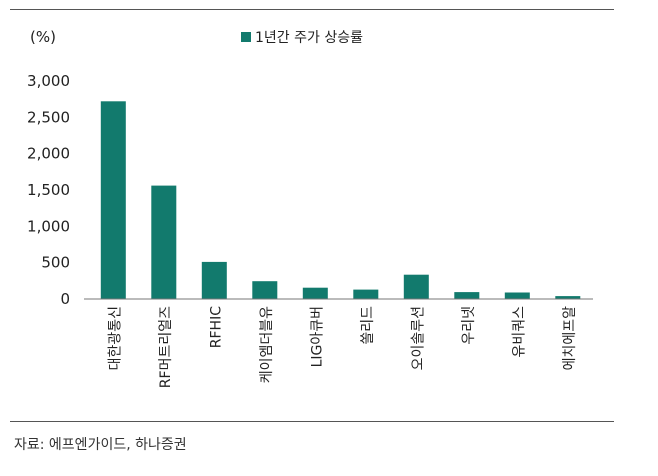 The height and width of the screenshot is (476, 658). What do you see at coordinates (166, 347) in the screenshot?
I see `x-tick-label: RF머트리얼즈` at bounding box center [166, 347].